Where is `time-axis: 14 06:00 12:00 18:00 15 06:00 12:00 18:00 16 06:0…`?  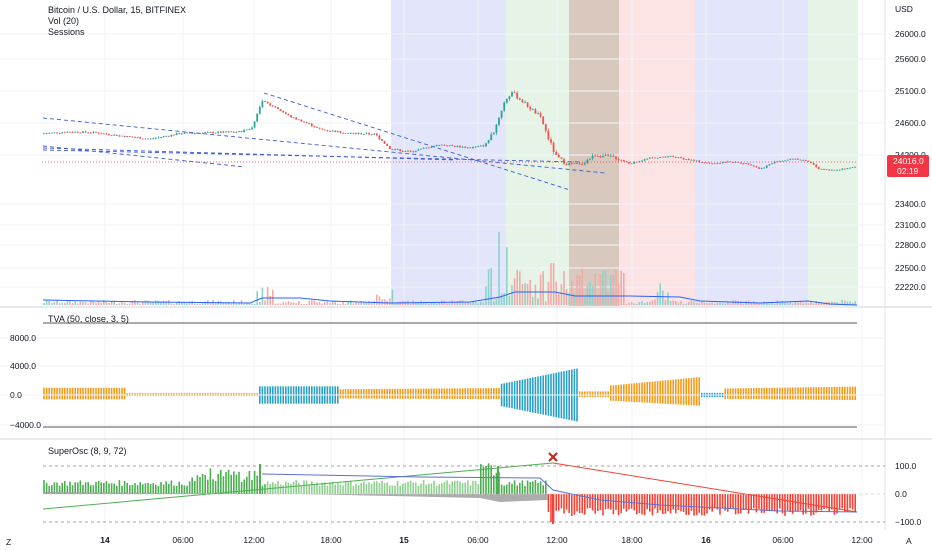
time-axis: 14 06:00 12:00 18:00 15 06:00 12:00 18:00 16 06:0… is located at coordinates (486, 540).